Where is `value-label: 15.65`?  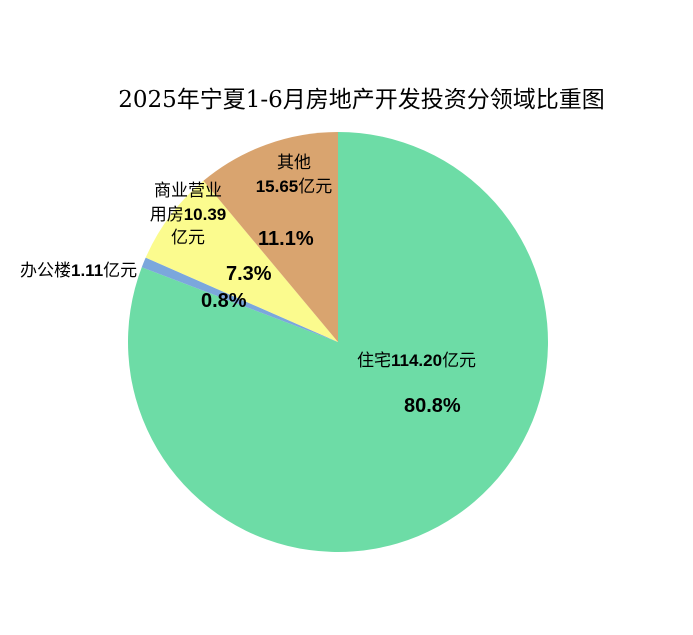 value-label: 15.65 is located at coordinates (277, 186).